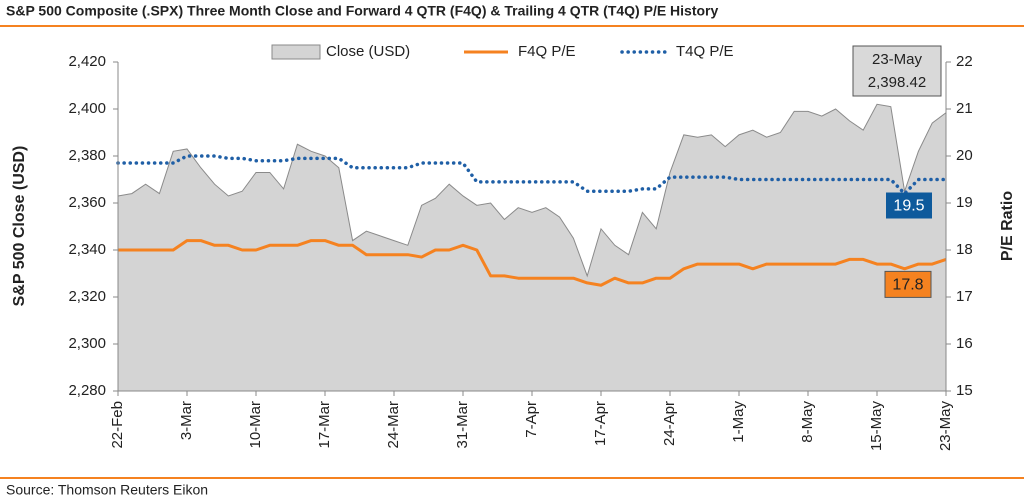  I want to click on x-tick-label: 15-May, so click(876, 426).